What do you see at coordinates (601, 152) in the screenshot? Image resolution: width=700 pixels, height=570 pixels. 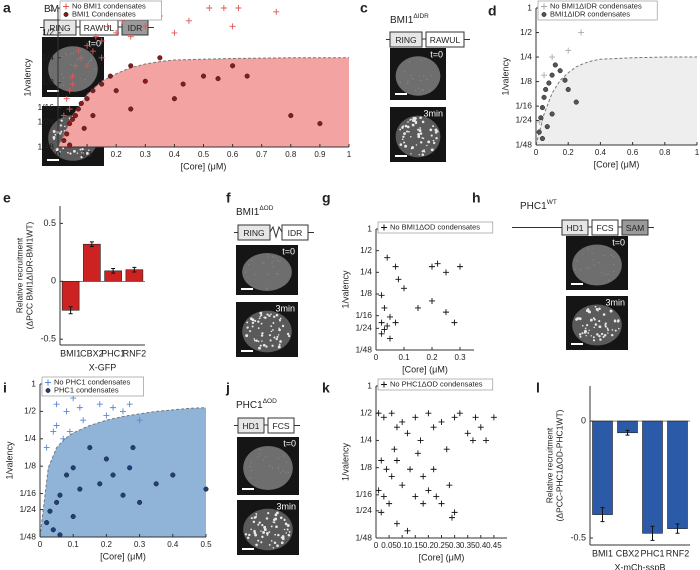 I see `x-tick-label: 0.4` at bounding box center [601, 152].